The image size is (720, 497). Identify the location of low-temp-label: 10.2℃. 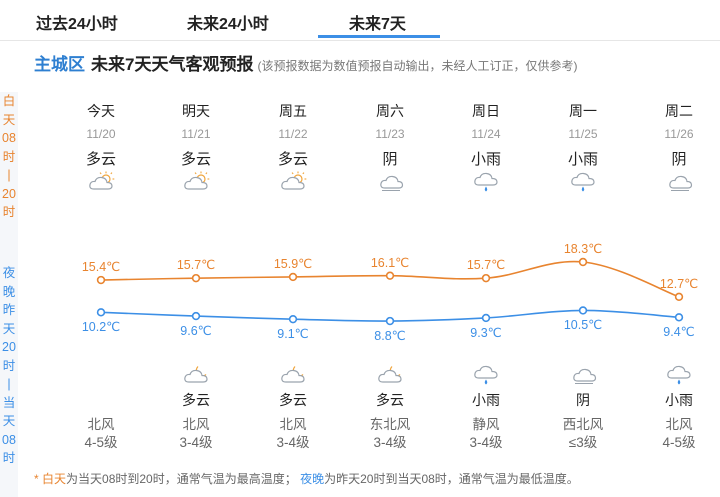
(101, 327).